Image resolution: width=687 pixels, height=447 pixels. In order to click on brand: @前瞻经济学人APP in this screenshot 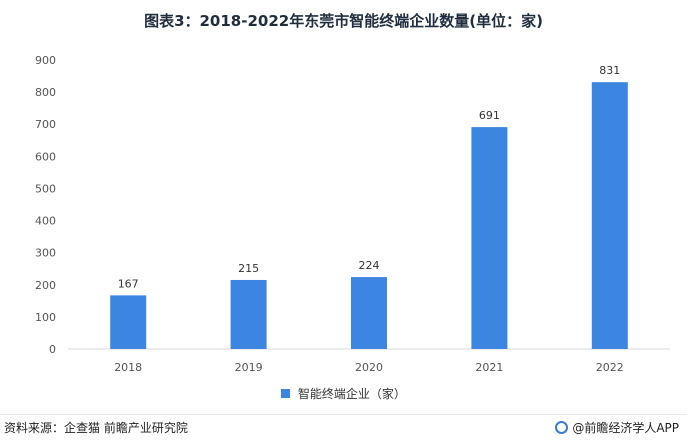, I will do `click(617, 427)`.